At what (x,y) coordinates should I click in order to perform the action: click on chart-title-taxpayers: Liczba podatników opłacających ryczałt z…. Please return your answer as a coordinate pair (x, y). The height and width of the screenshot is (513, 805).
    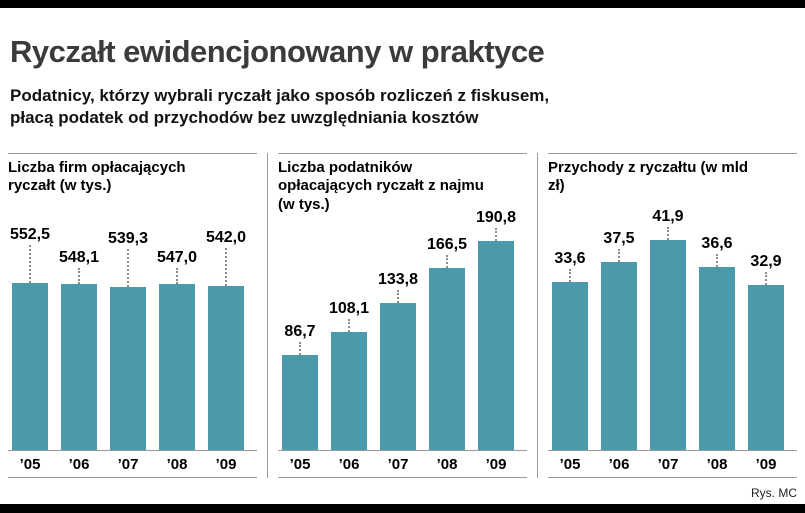
    Looking at the image, I should click on (381, 186).